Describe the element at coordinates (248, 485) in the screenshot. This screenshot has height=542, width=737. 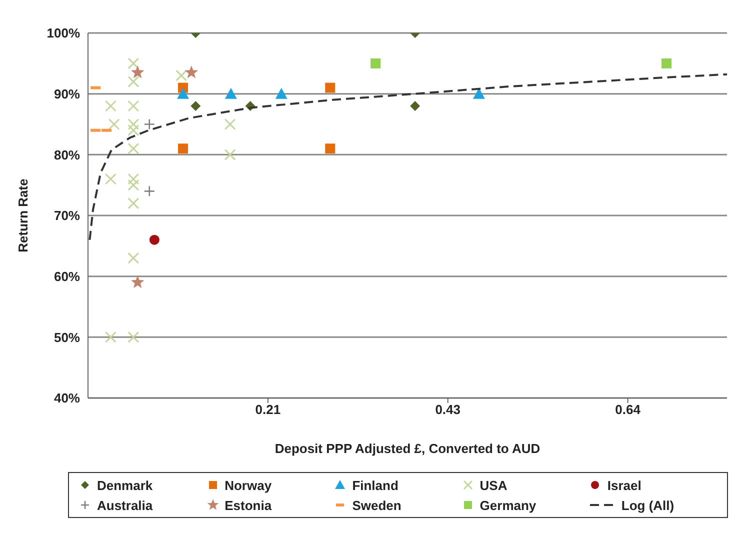
I see `legend-label: Norway` at that location.